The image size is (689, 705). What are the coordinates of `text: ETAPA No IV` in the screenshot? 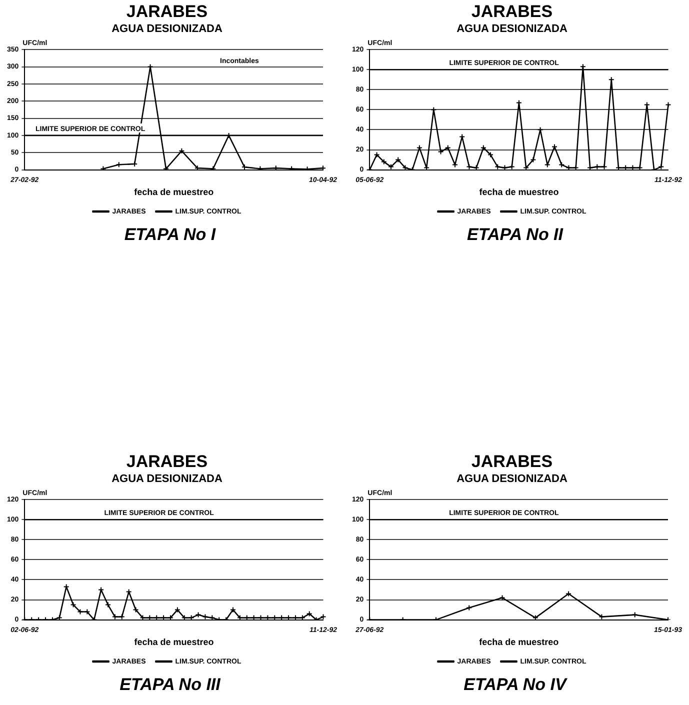 It's located at (515, 685).